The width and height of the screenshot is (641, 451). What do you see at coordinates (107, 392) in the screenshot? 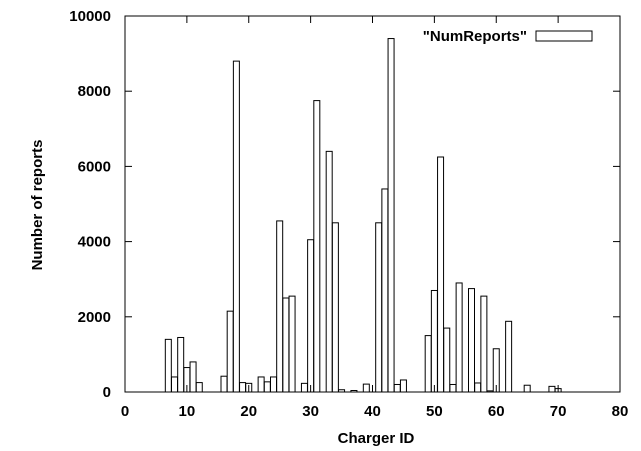
I see `y-tick-label: 0` at bounding box center [107, 392].